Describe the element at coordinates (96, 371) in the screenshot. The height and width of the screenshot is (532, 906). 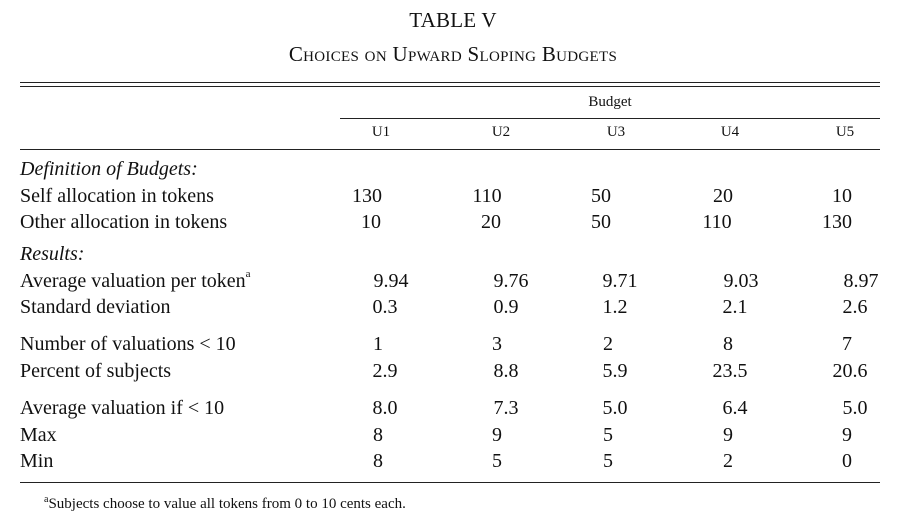
I see `row-label: Percent of subjects` at that location.